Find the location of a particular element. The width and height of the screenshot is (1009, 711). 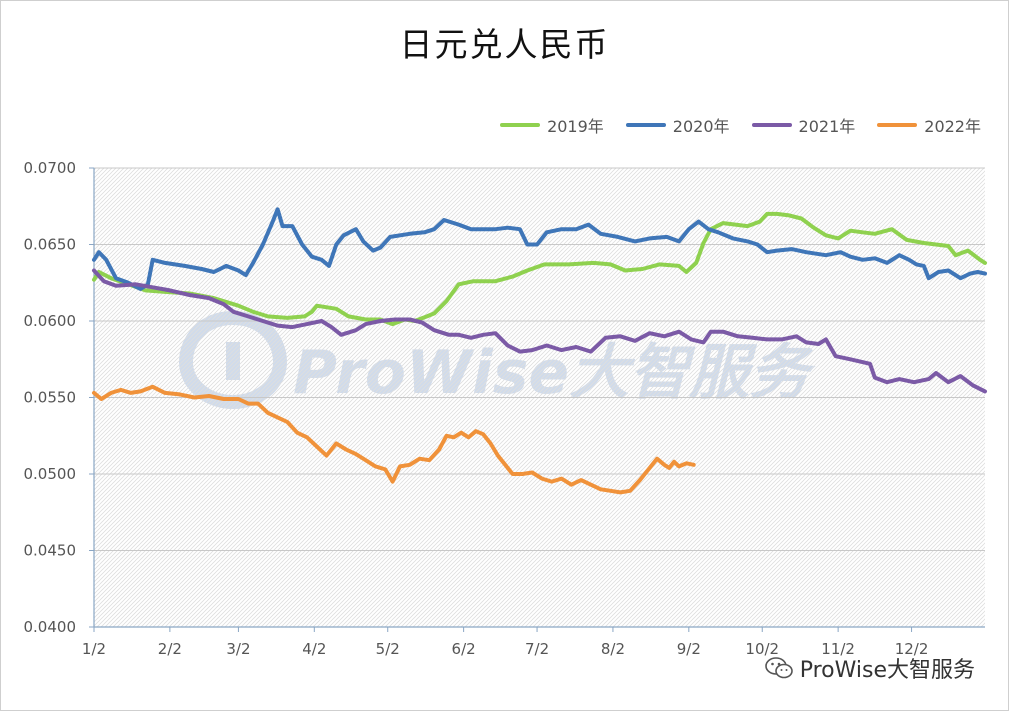

x-tick-label: 3/2 is located at coordinates (238, 649).